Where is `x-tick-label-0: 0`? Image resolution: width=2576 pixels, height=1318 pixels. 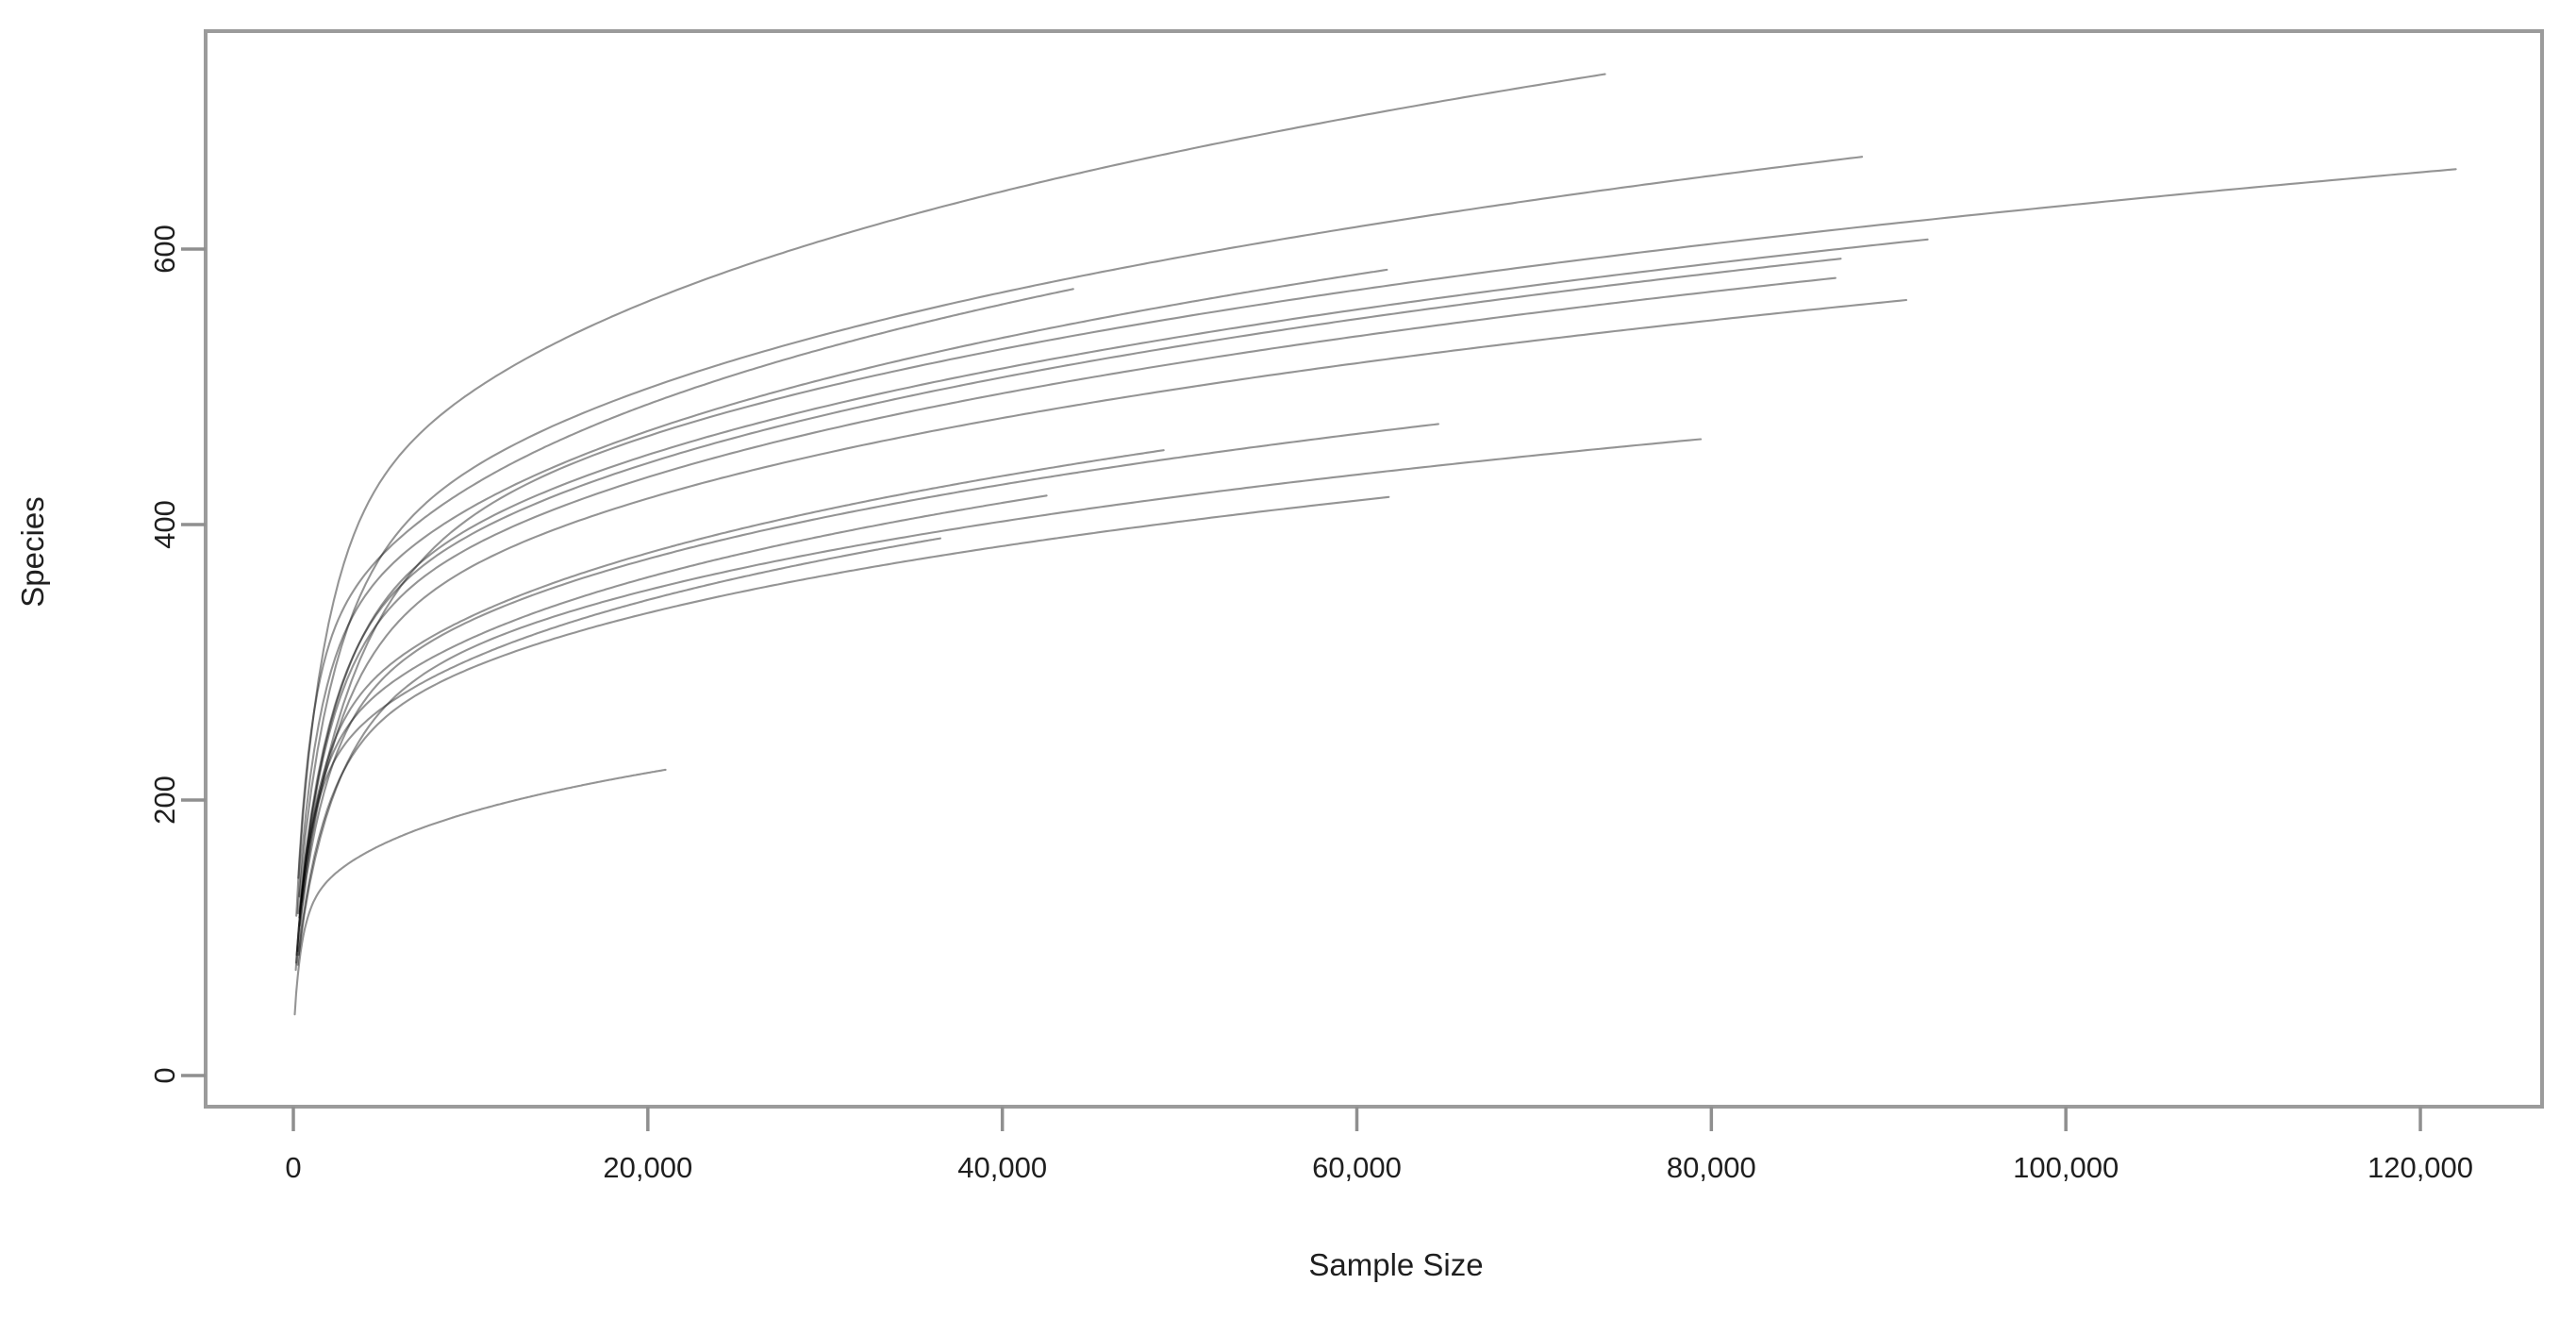
x-tick-label-0: 0 is located at coordinates (293, 1167).